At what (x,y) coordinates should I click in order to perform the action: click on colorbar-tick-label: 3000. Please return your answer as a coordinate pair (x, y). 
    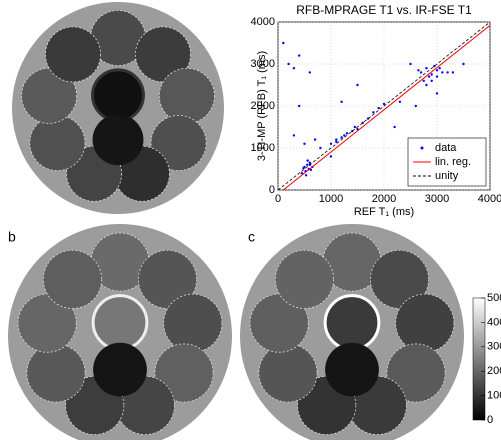
    Looking at the image, I should click on (494, 347).